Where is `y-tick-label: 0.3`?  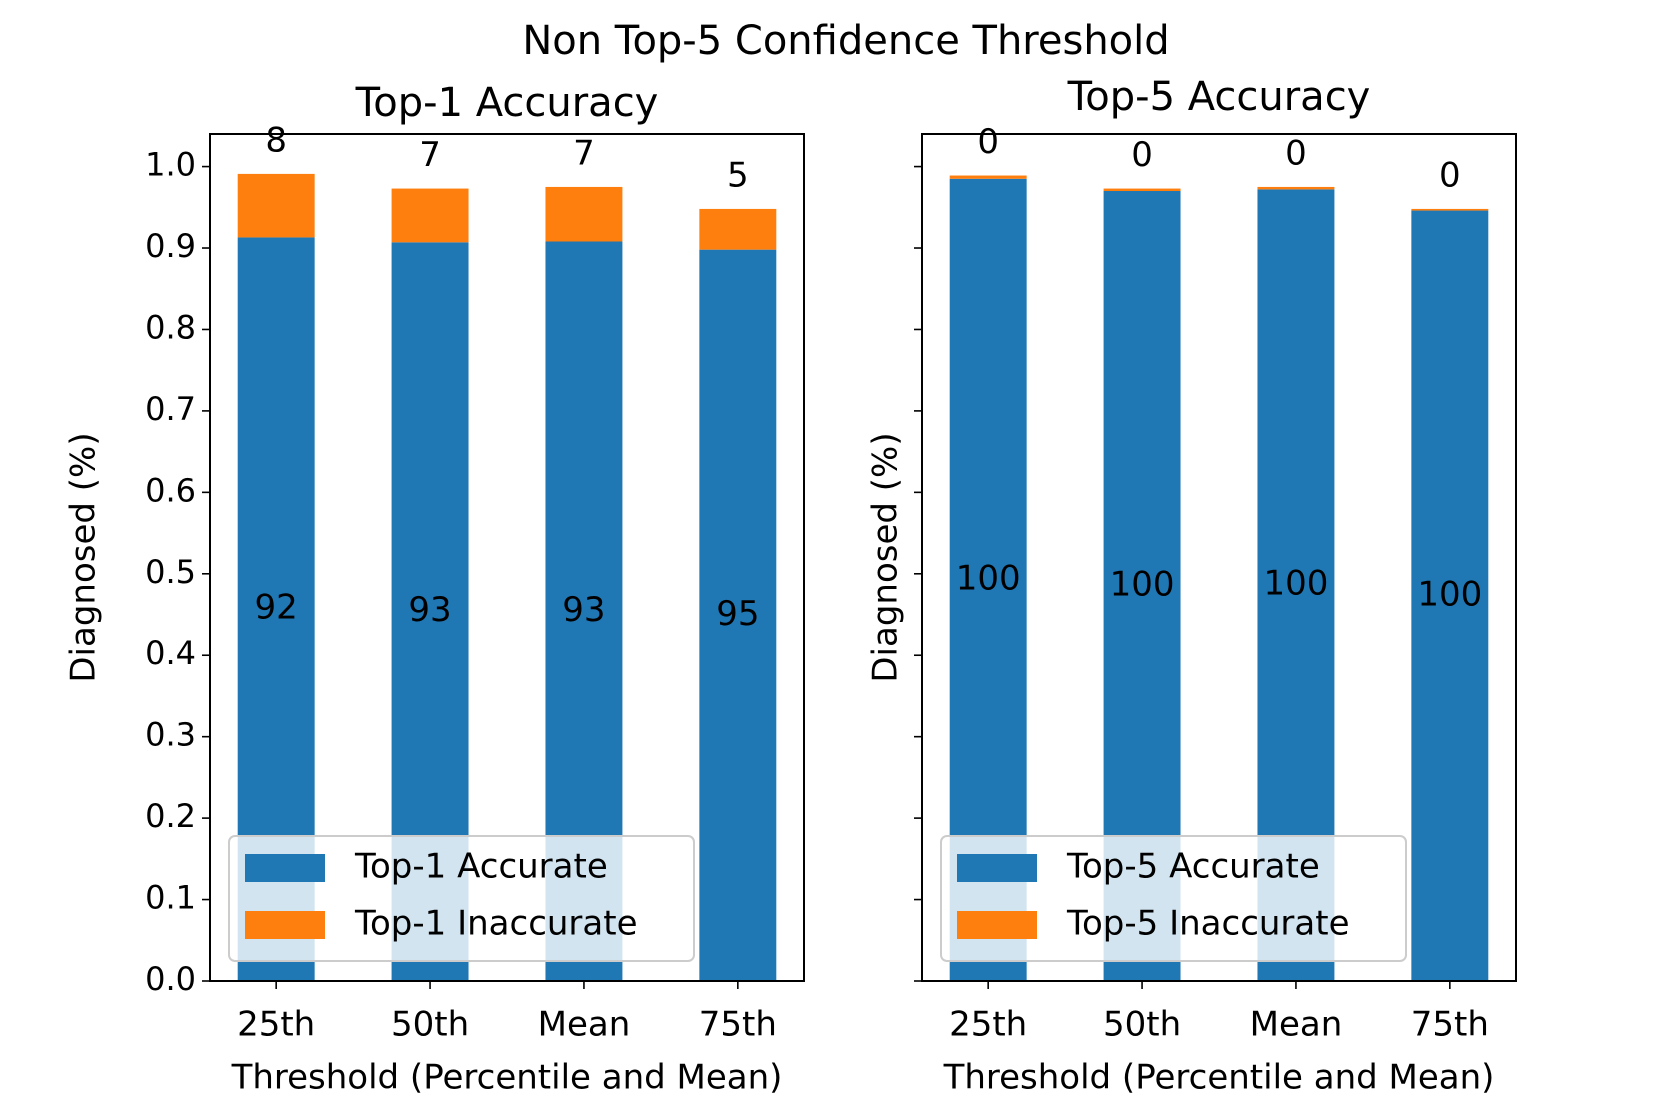
y-tick-label: 0.3 is located at coordinates (170, 735).